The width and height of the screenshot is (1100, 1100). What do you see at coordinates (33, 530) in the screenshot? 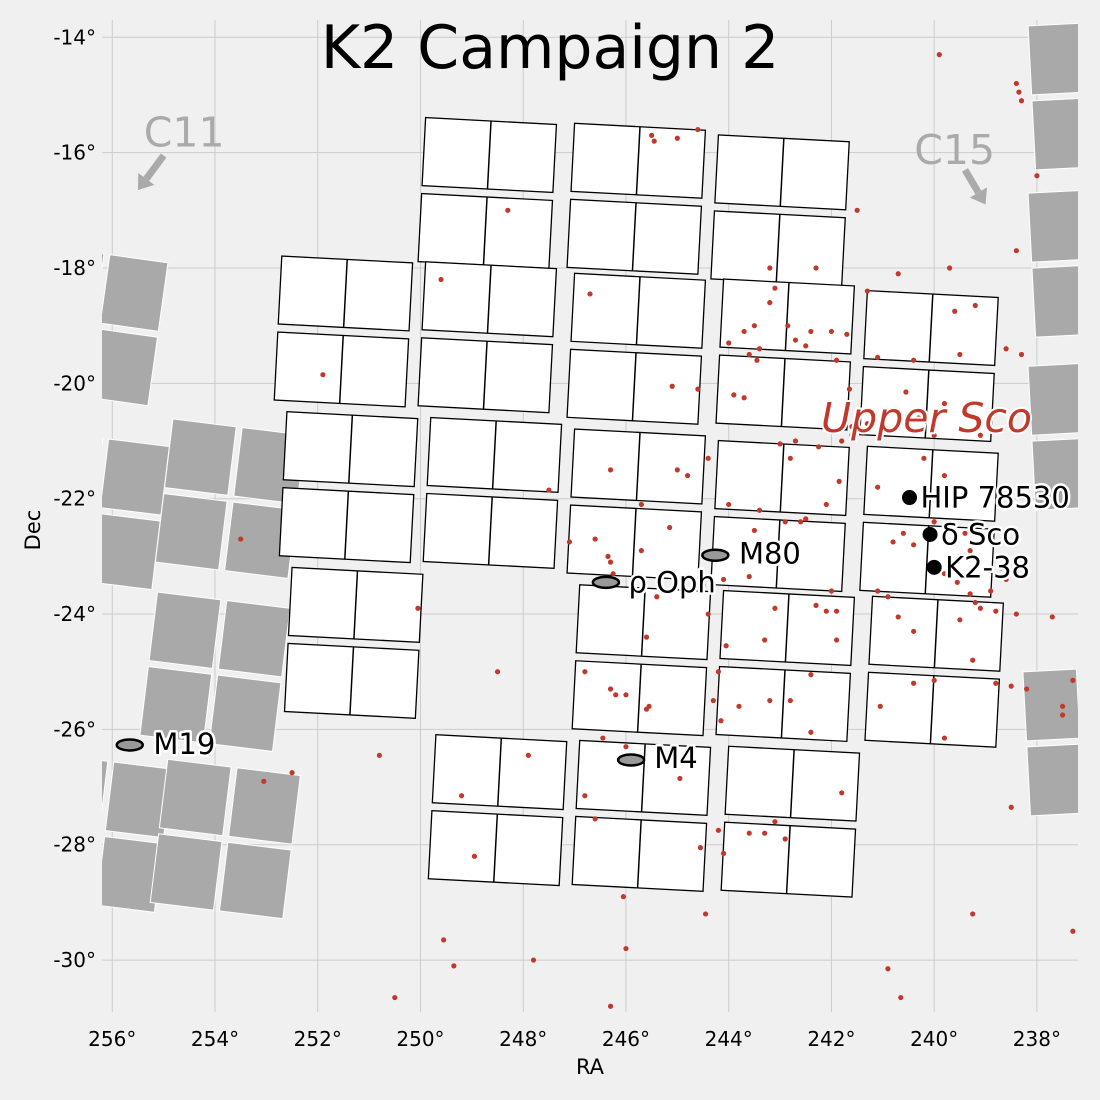
I see `y-axis-label: Dec` at bounding box center [33, 530].